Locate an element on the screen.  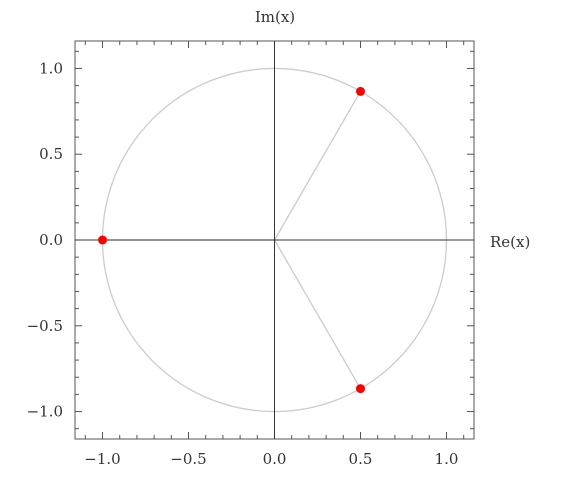
y-tick-label: −0.5 is located at coordinates (45, 326).